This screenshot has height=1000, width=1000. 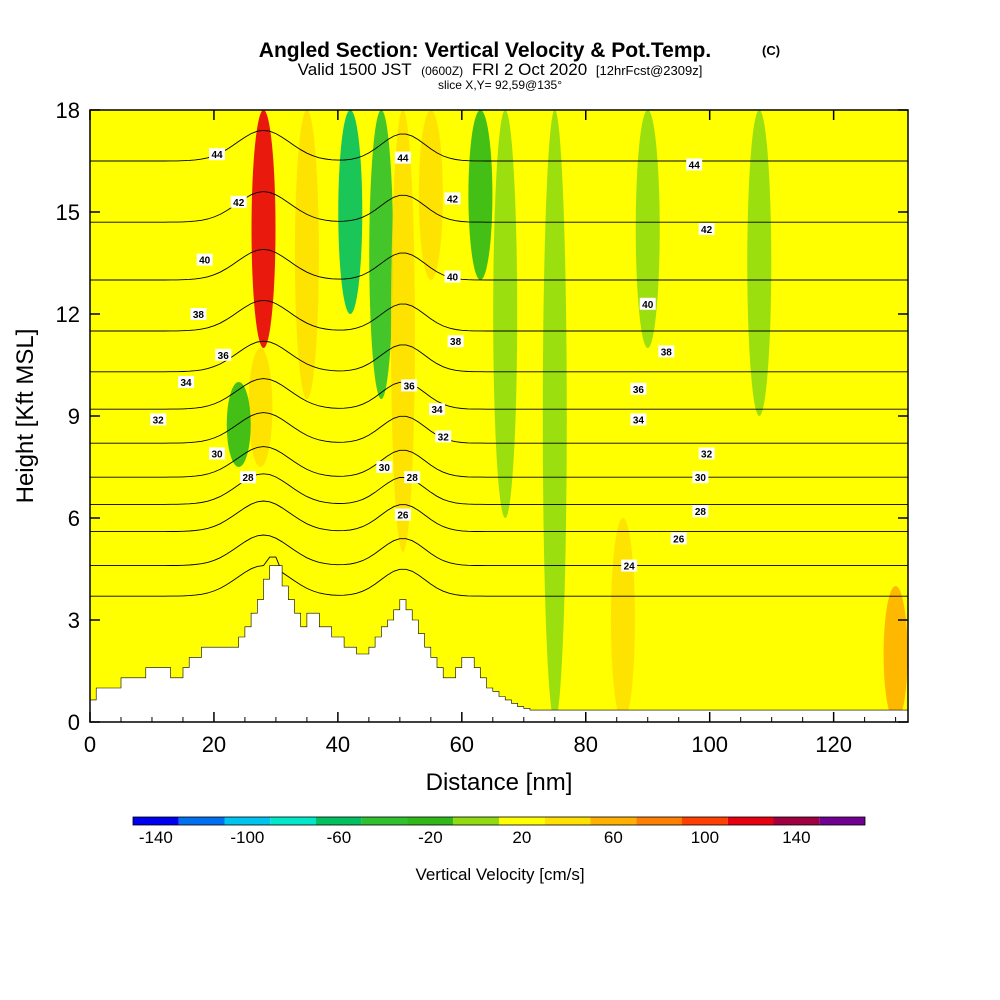 I want to click on svg-text: 26, so click(x=679, y=539).